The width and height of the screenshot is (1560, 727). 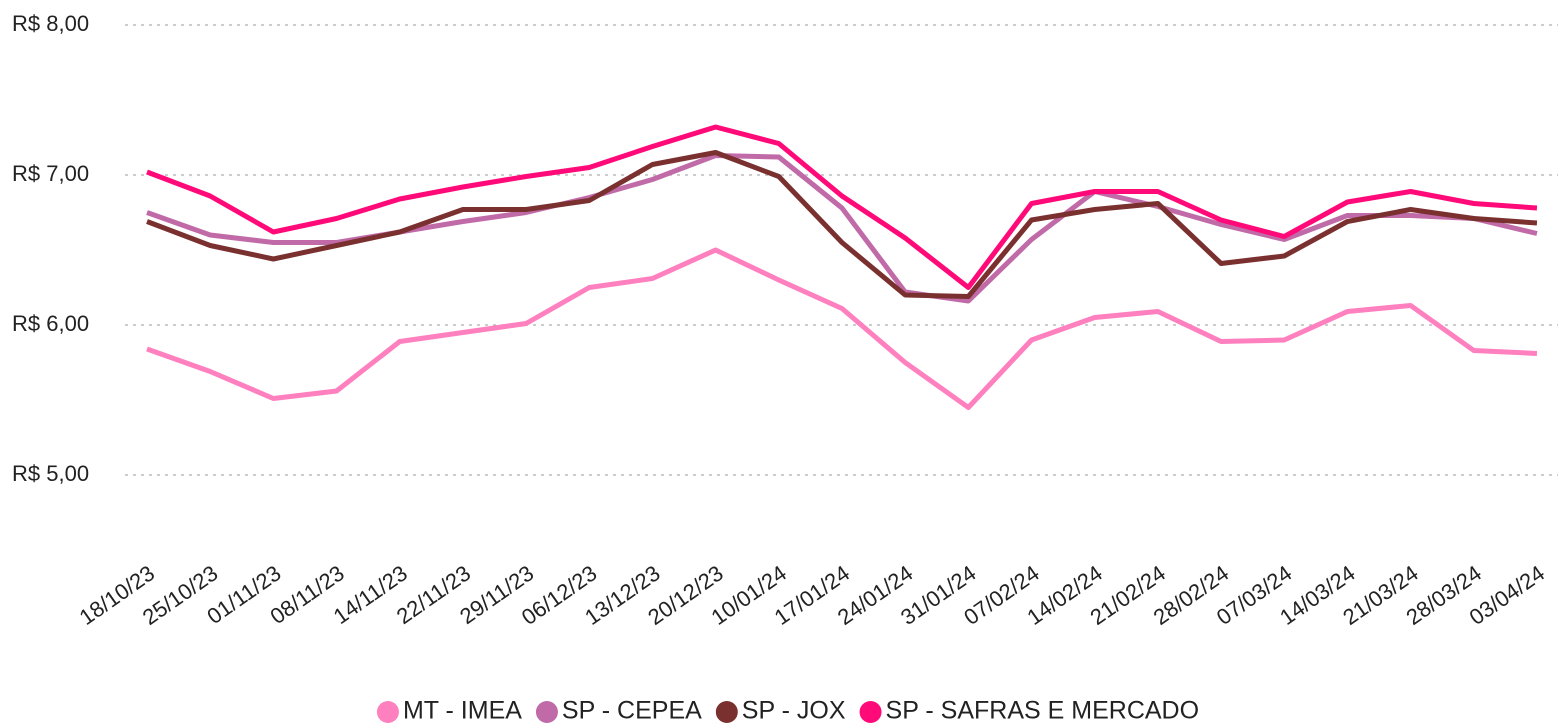 I want to click on y-tick-label: R$ 8,00, so click(x=50, y=23).